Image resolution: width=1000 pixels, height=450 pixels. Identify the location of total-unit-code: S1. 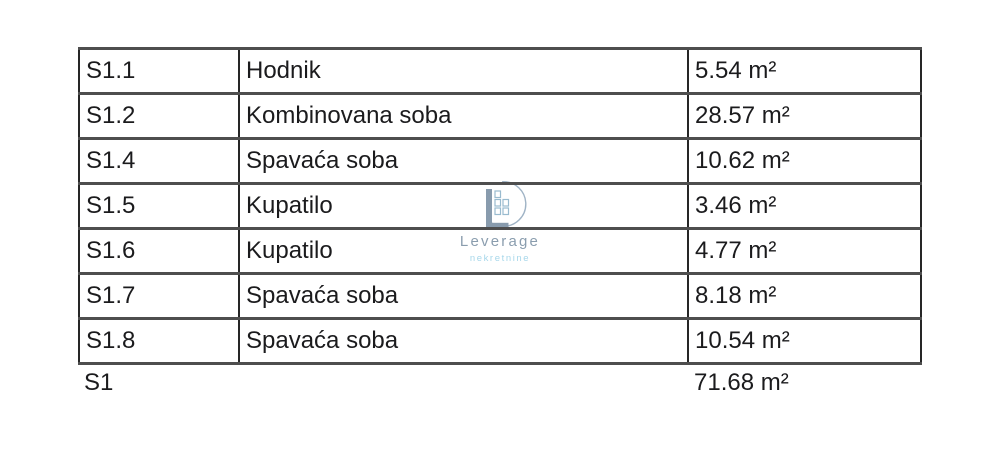
(99, 382).